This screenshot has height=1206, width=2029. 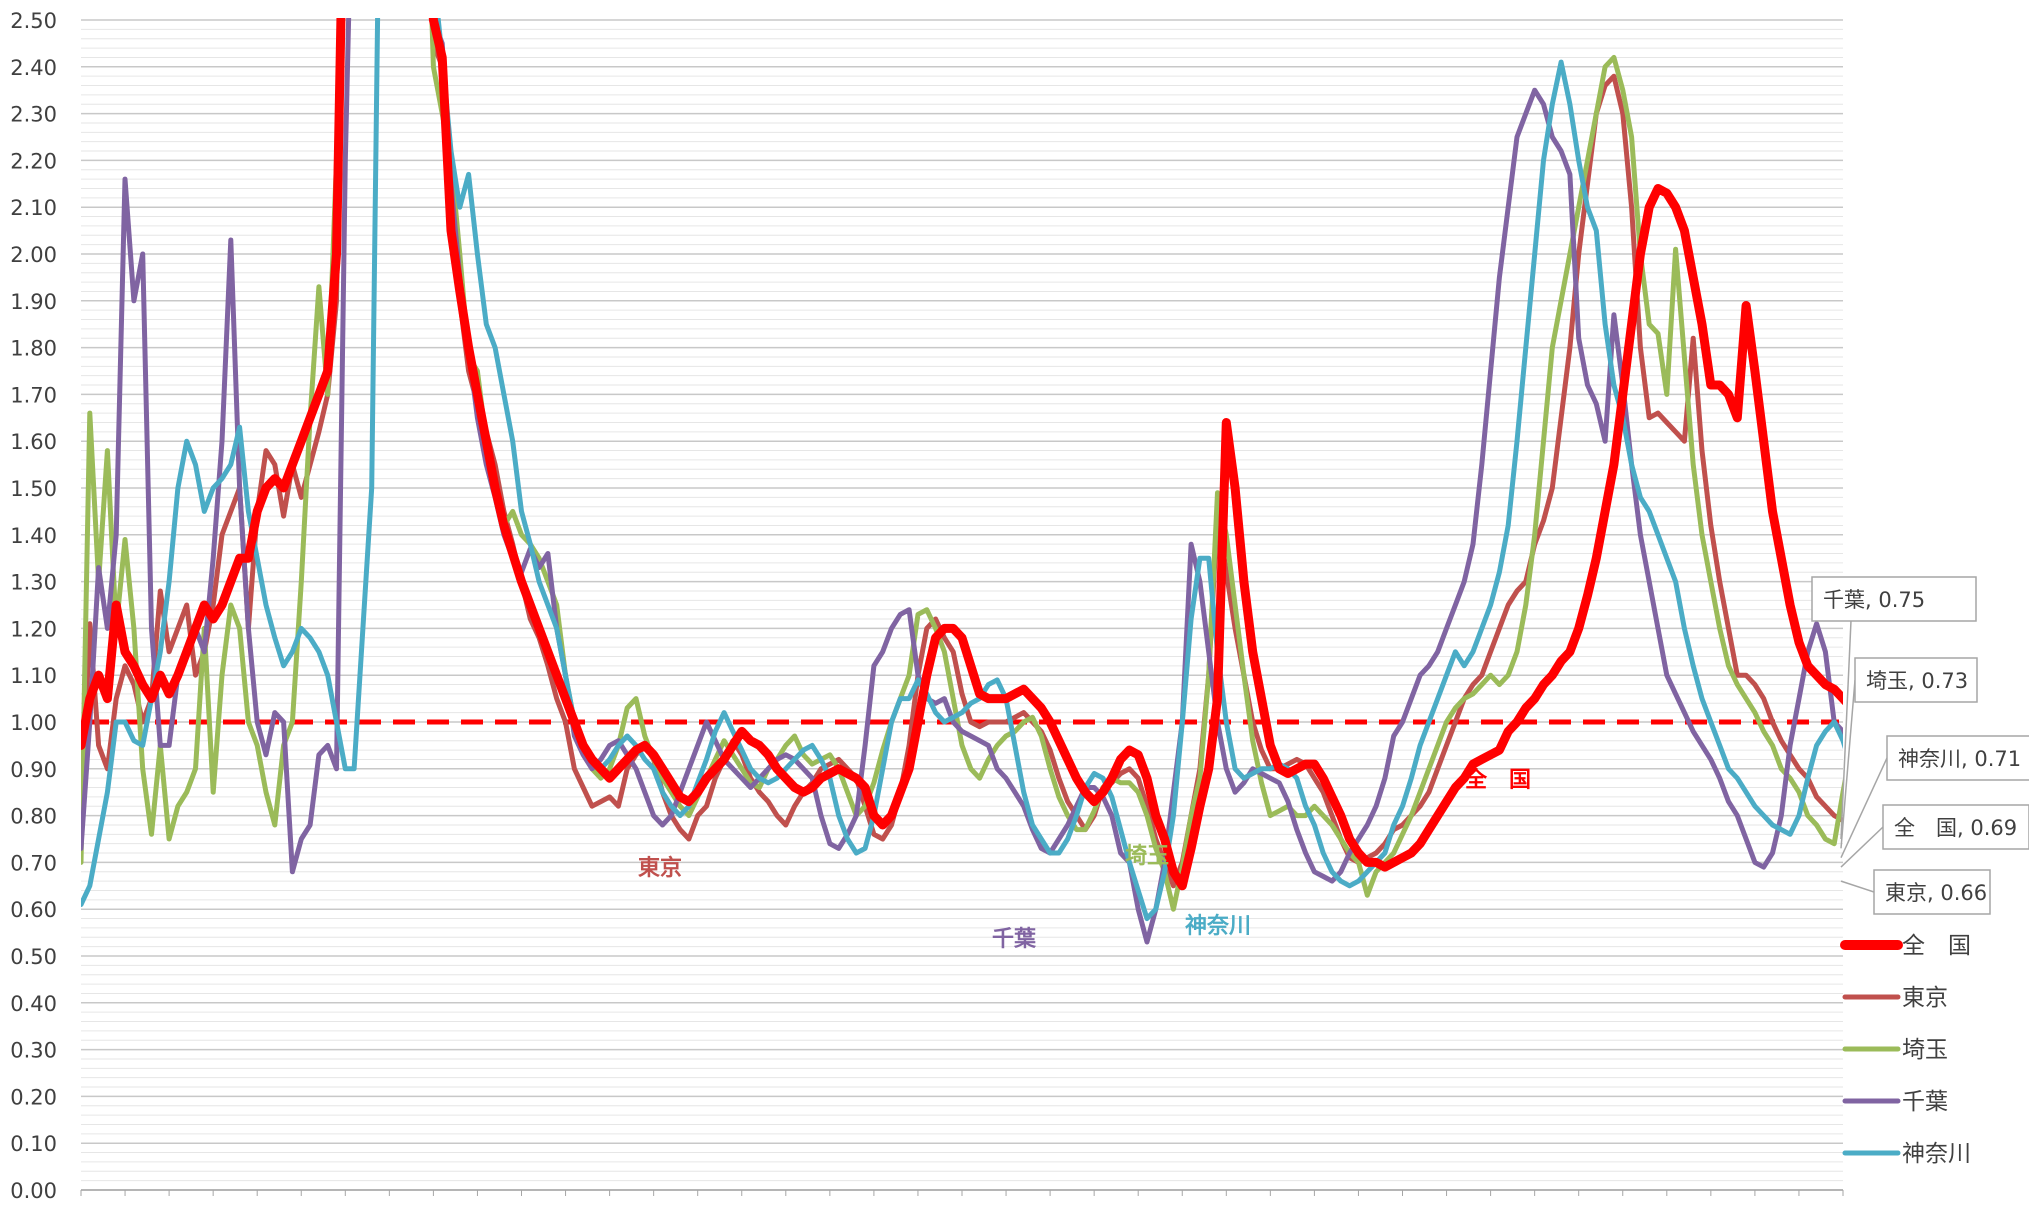 What do you see at coordinates (1936, 1154) in the screenshot?
I see `legend-label: 神奈川` at bounding box center [1936, 1154].